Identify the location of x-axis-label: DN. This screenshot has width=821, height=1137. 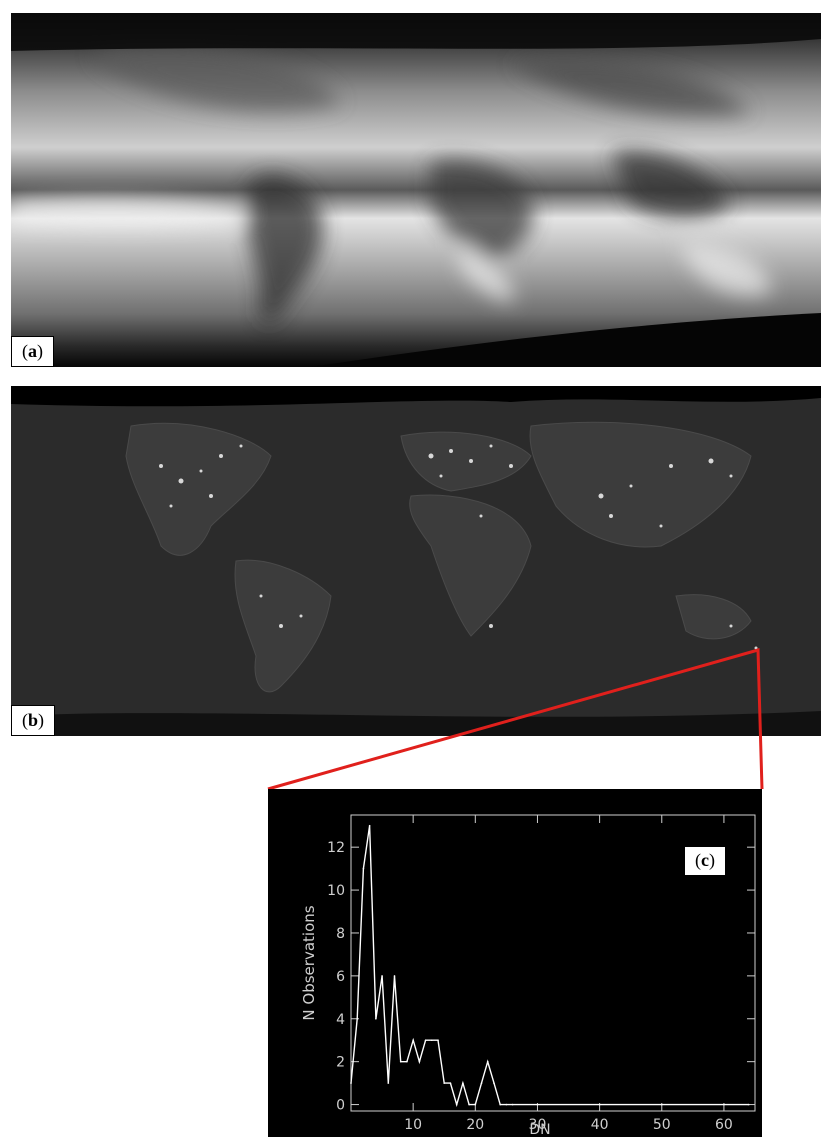
(539, 1129).